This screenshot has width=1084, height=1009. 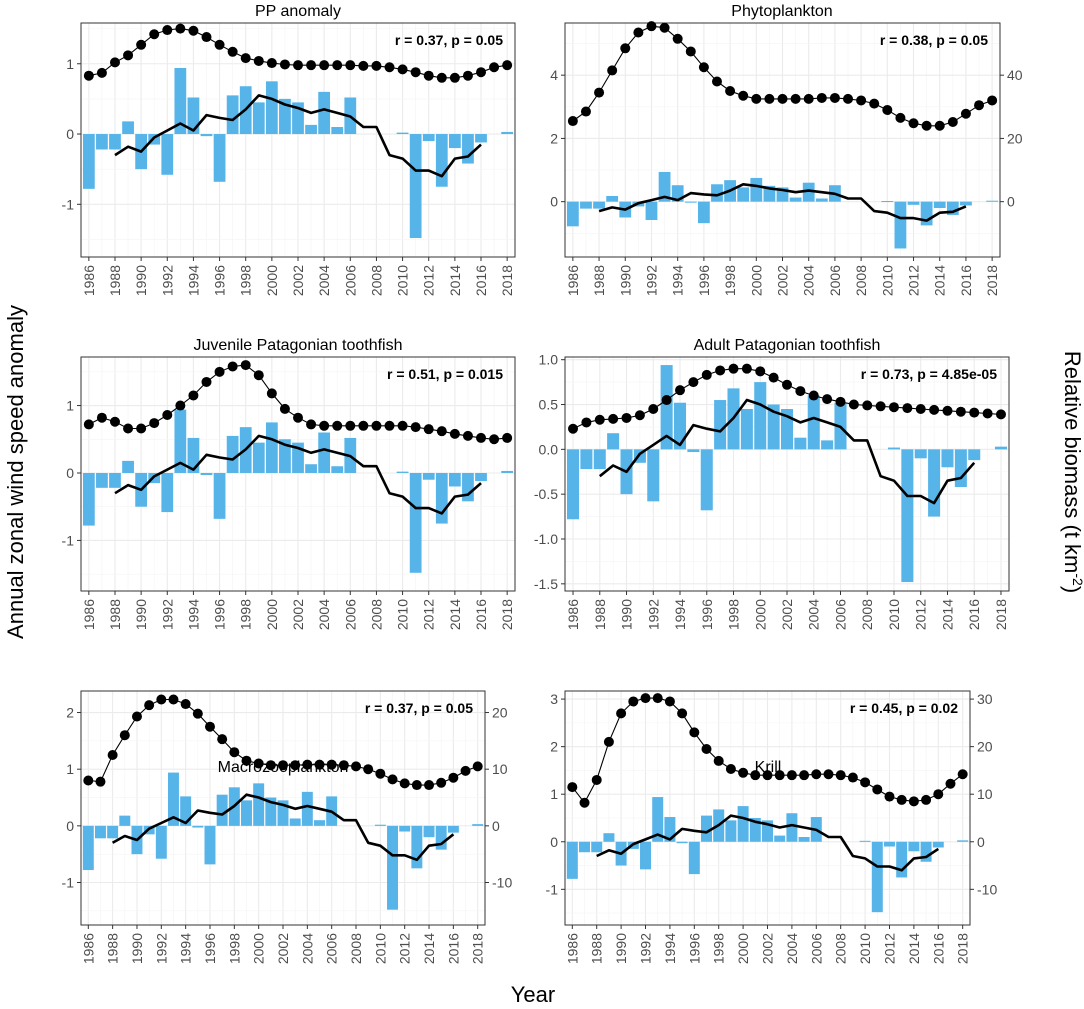 I want to click on left-tick-label: -0.5, so click(x=546, y=494).